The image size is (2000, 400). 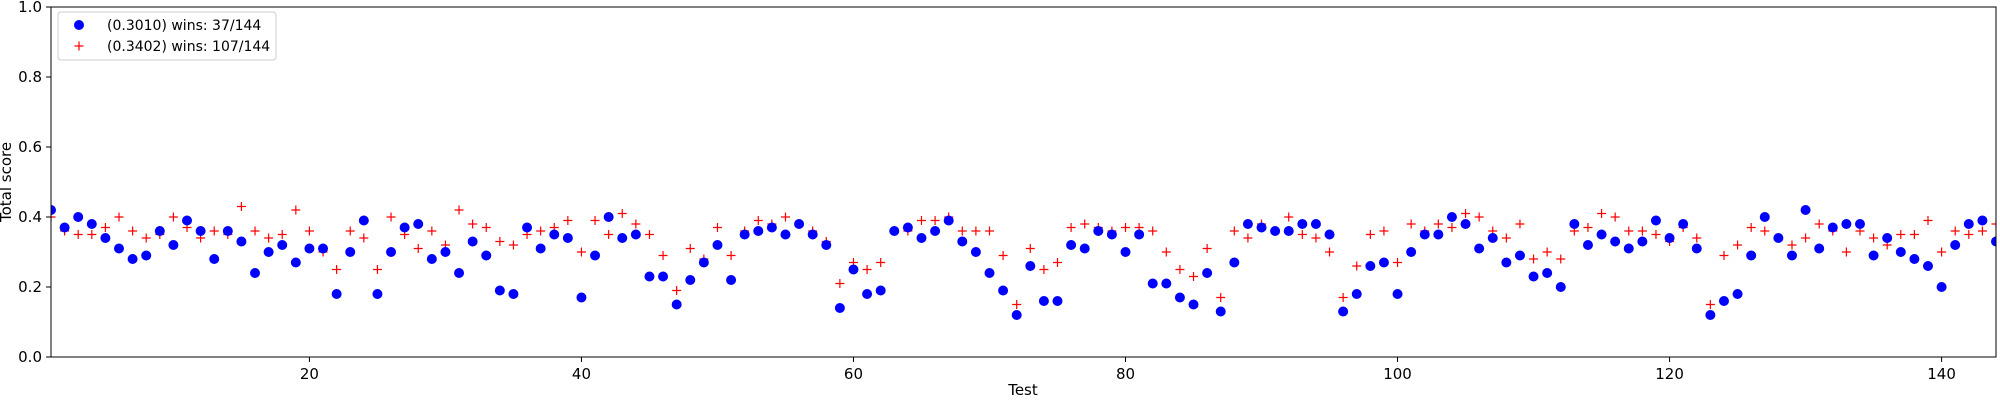 What do you see at coordinates (30, 217) in the screenshot?
I see `y-tick-label: 0.4` at bounding box center [30, 217].